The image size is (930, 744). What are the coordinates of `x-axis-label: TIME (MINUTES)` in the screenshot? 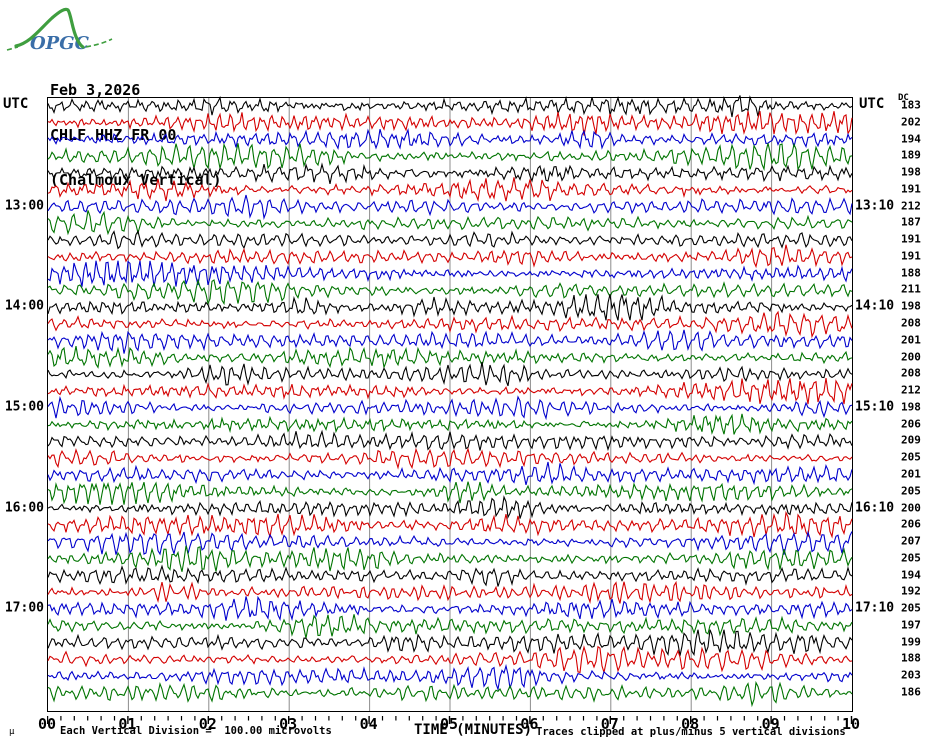 It's located at (473, 730).